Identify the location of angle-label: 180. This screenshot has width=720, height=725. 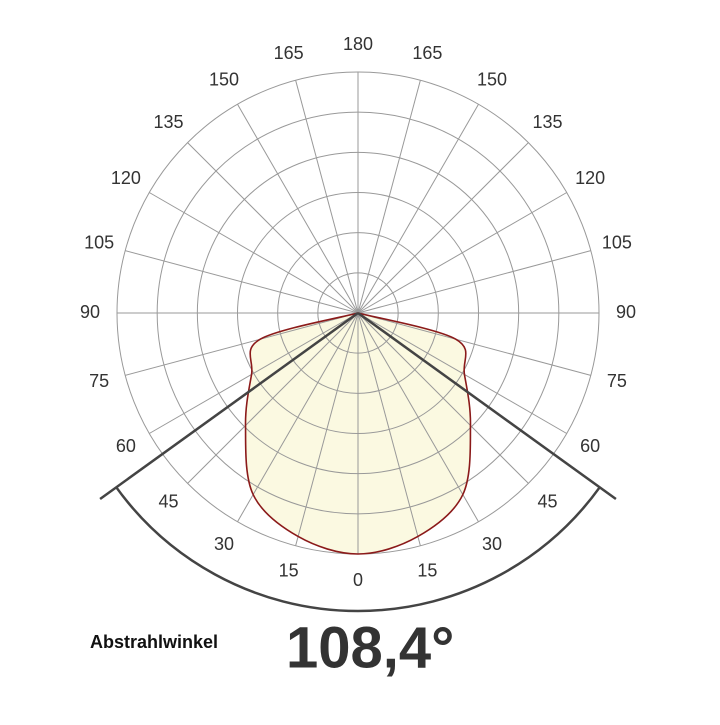
(358, 44).